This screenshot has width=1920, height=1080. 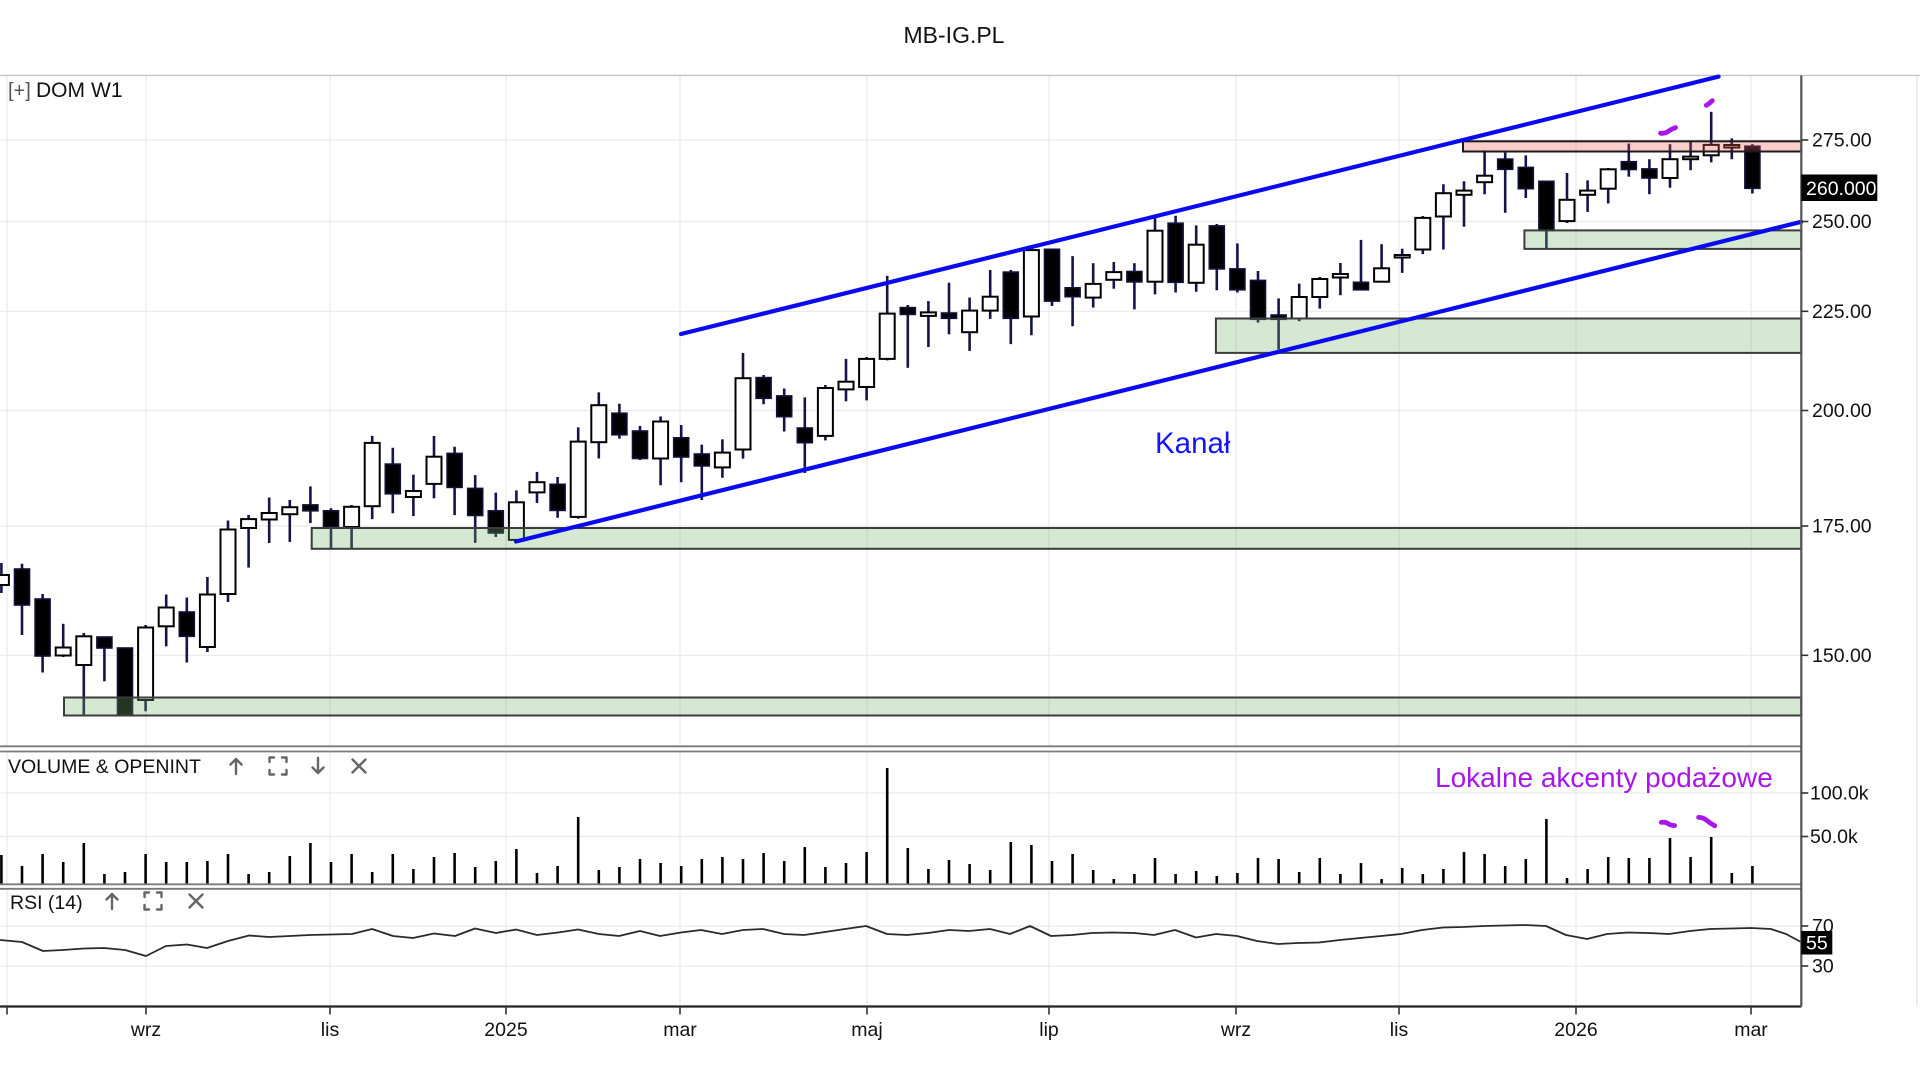 I want to click on svg-text: 2025, so click(x=506, y=1030).